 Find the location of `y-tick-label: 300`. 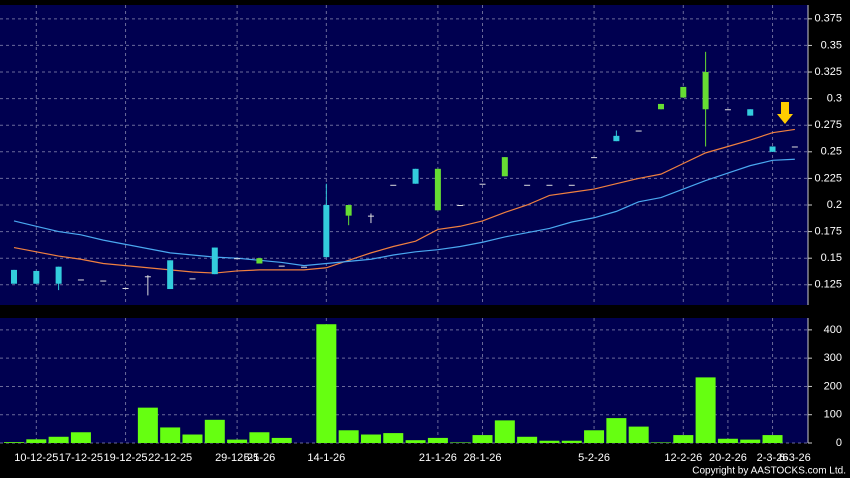

y-tick-label: 300 is located at coordinates (833, 358).